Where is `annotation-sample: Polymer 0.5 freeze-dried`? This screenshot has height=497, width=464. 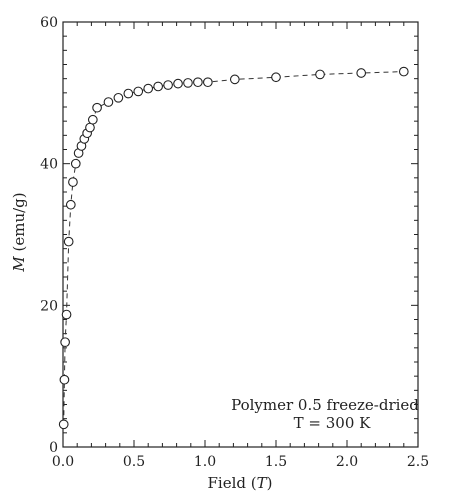
annotation-sample: Polymer 0.5 freeze-dried is located at coordinates (325, 405).